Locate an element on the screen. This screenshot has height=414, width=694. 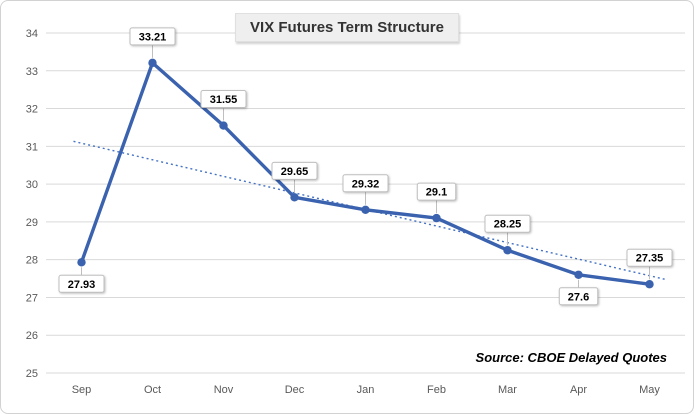
data-label-text: 28.25 is located at coordinates (508, 225).